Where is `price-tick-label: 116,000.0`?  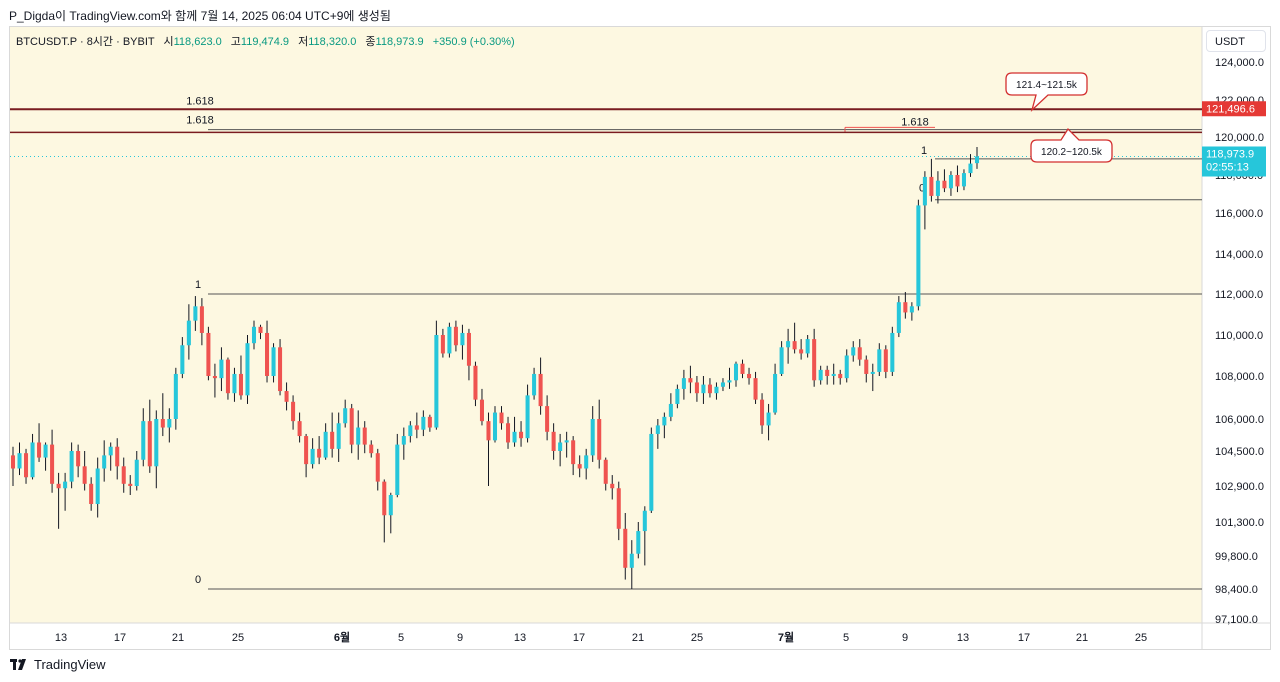
price-tick-label: 116,000.0 is located at coordinates (1239, 214).